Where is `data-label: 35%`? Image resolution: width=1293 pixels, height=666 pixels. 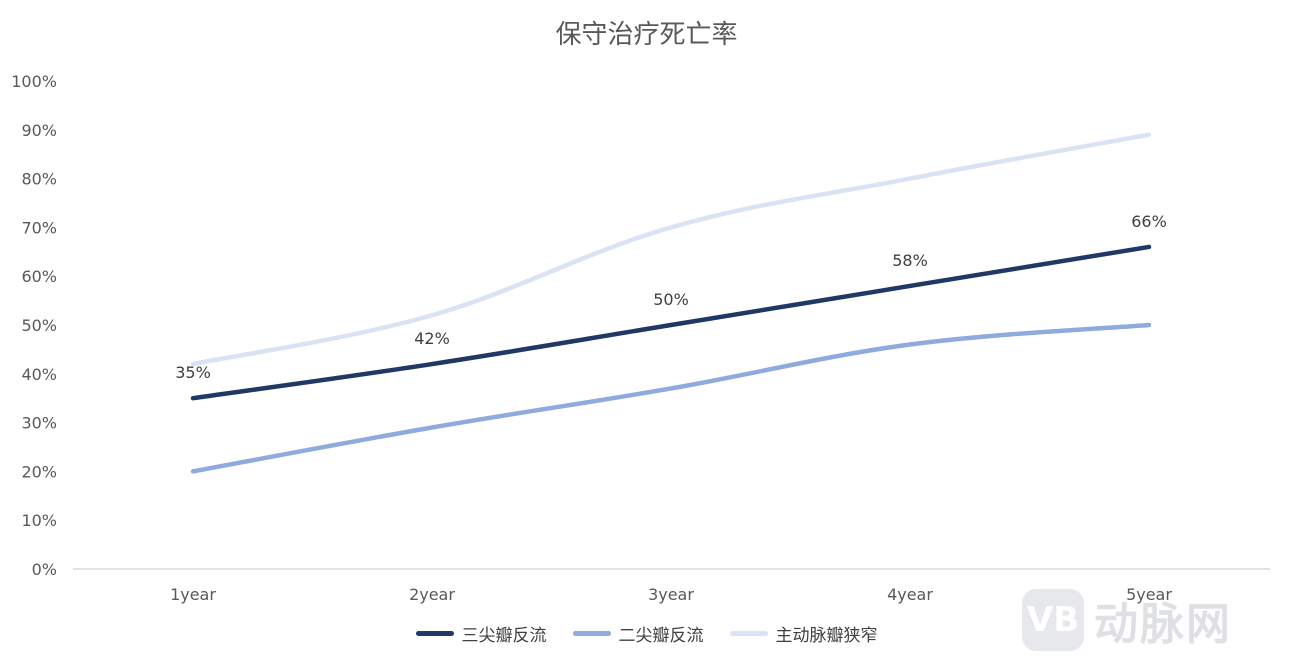
data-label: 35% is located at coordinates (193, 372).